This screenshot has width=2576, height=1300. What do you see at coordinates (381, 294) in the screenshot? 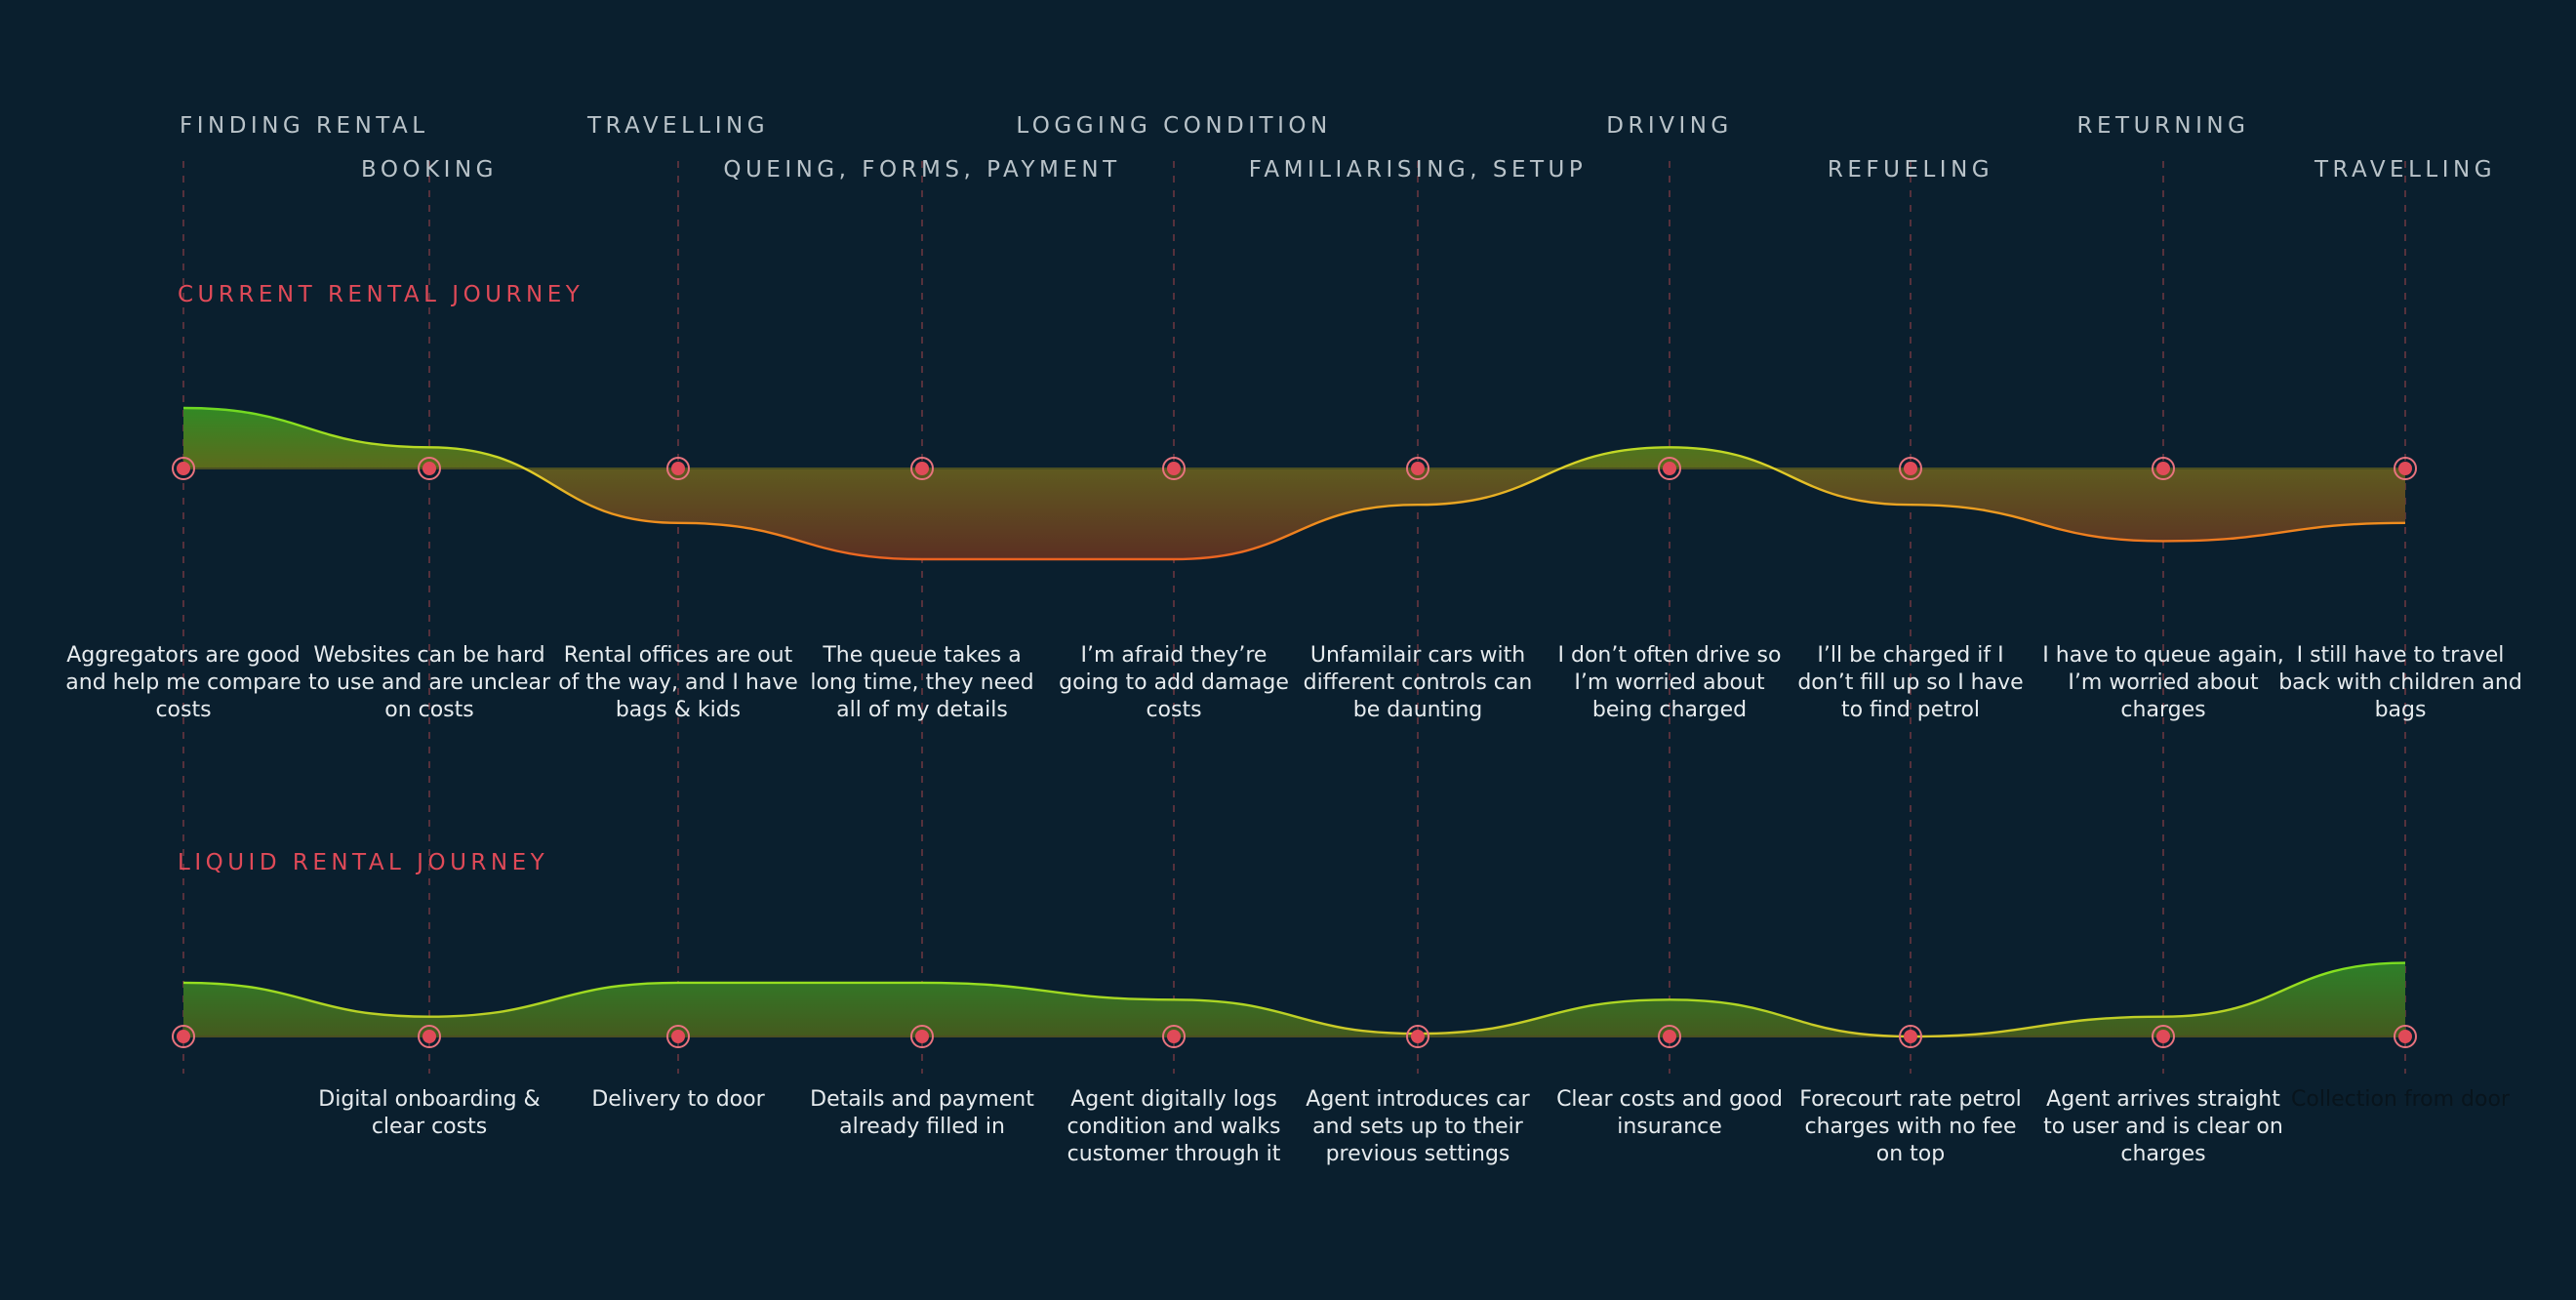
I see `current-journey-title: CURRENT RENTAL JOURNEY` at bounding box center [381, 294].